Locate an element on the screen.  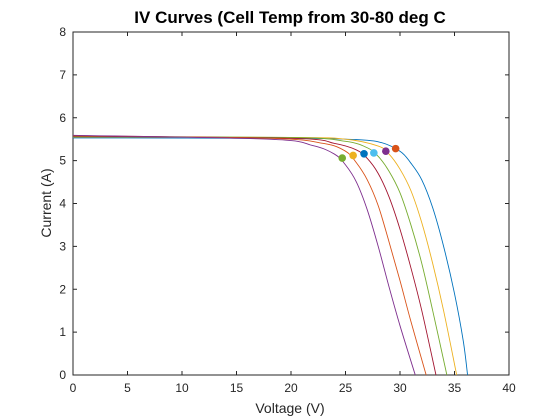
y-tick-label: 4 is located at coordinates (62, 204).